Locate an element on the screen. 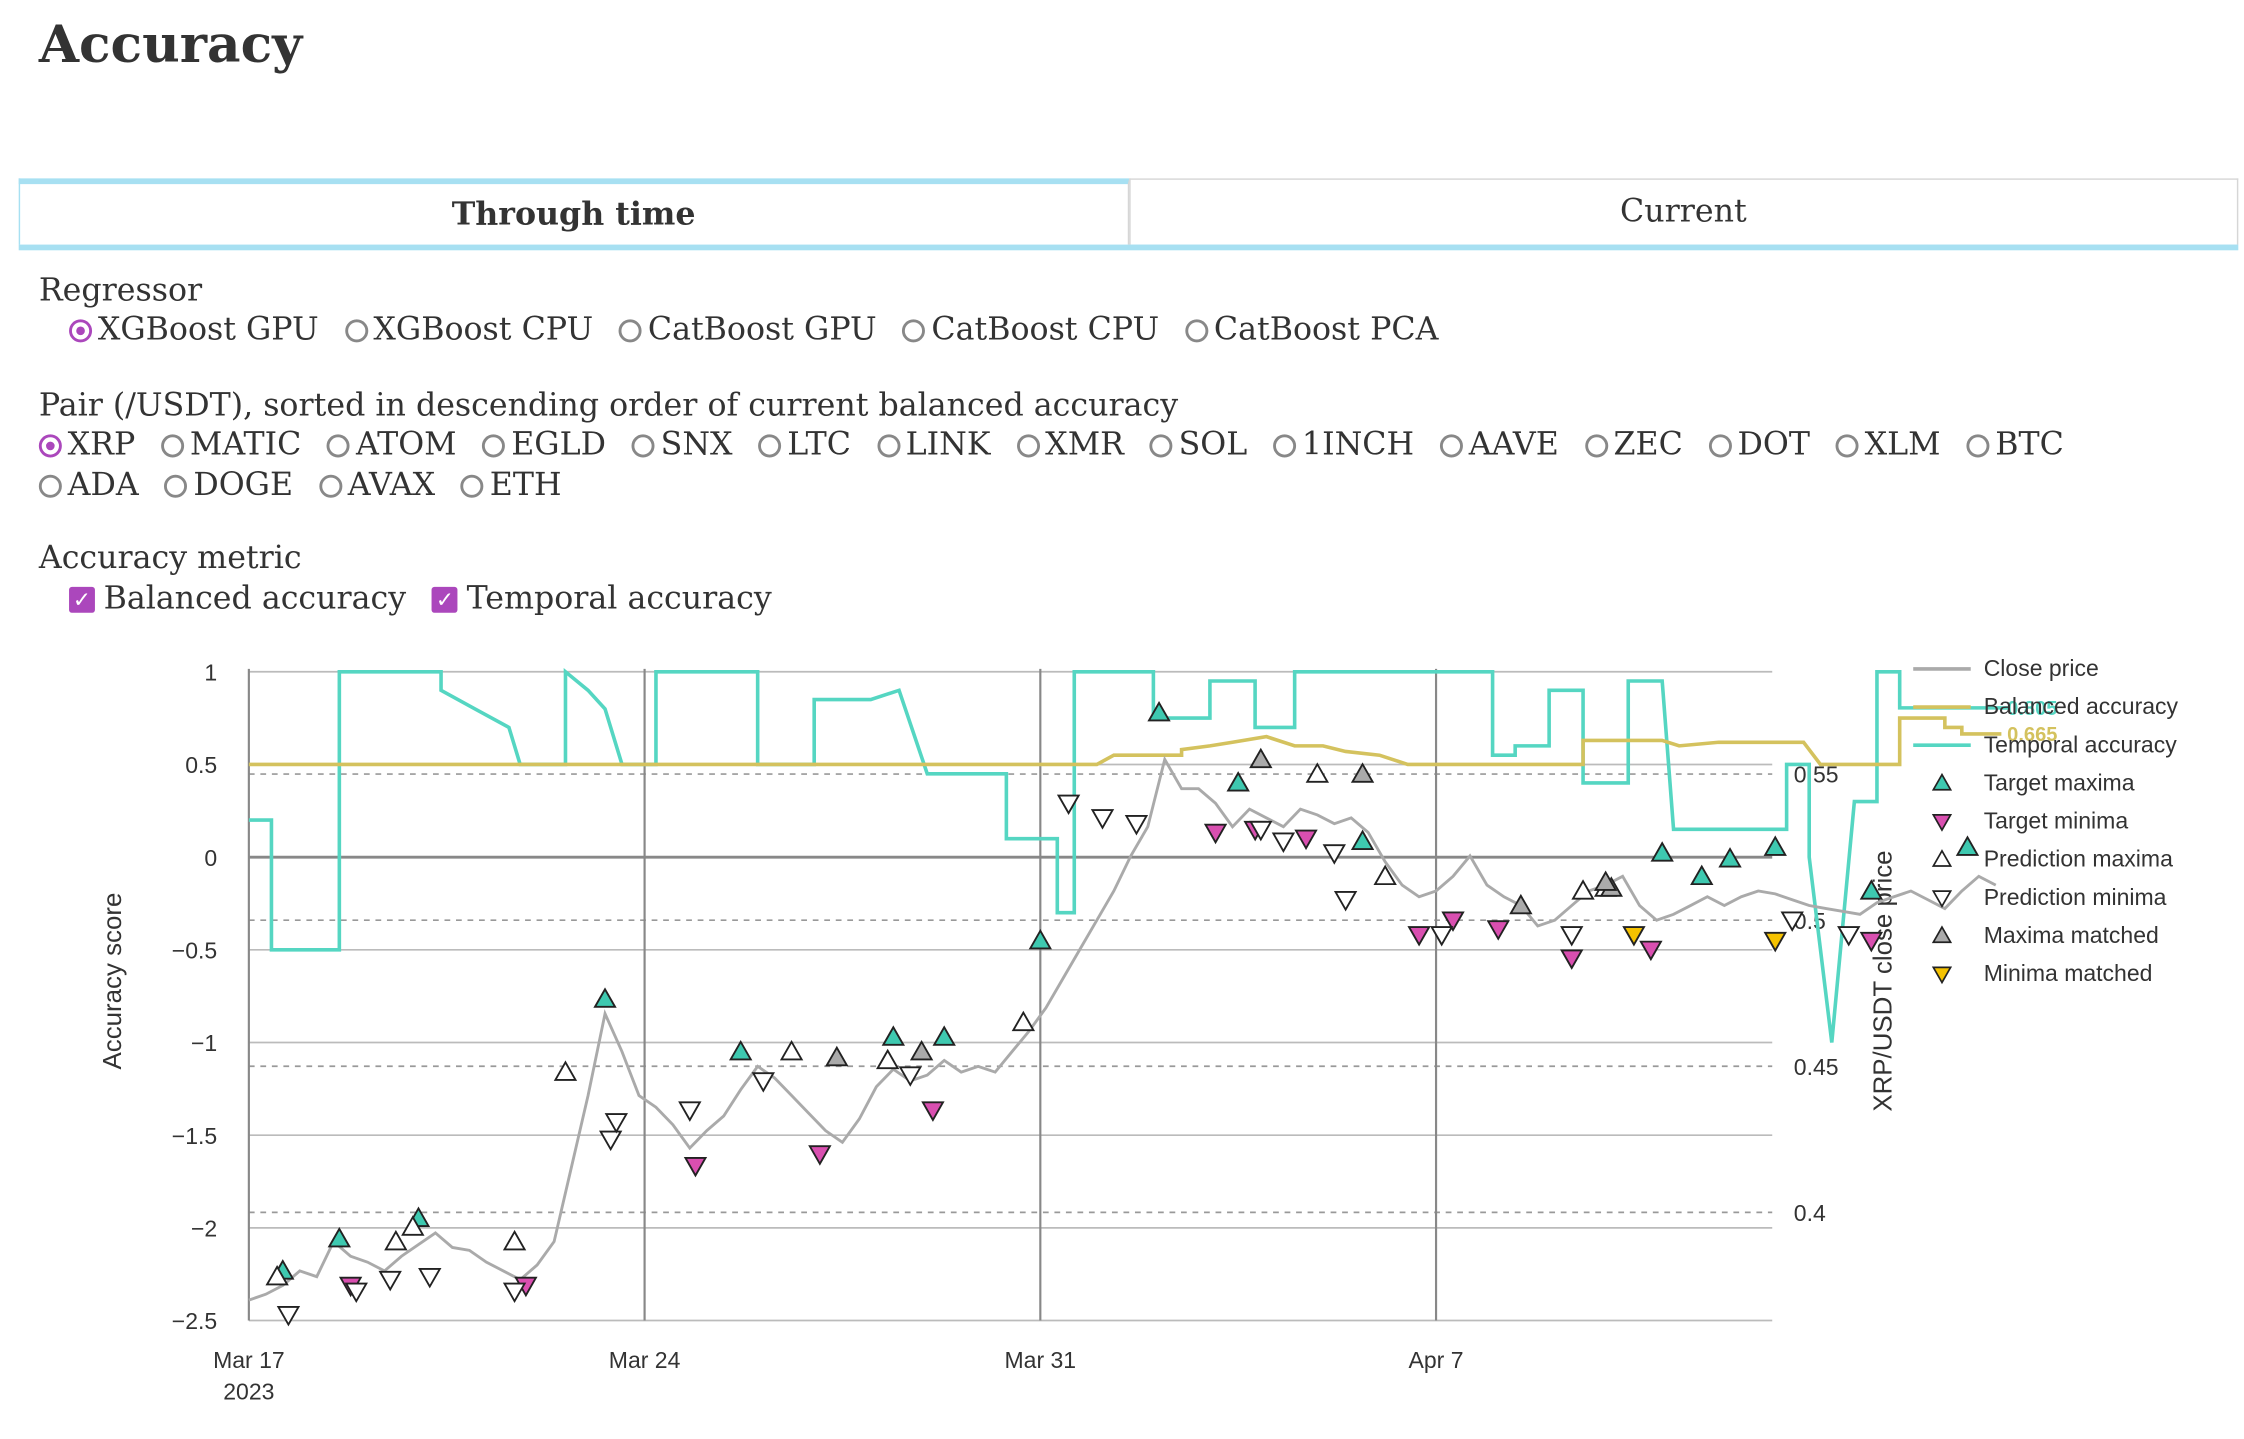 The image size is (2244, 1439). y-tick-label: −0.5 is located at coordinates (194, 950).